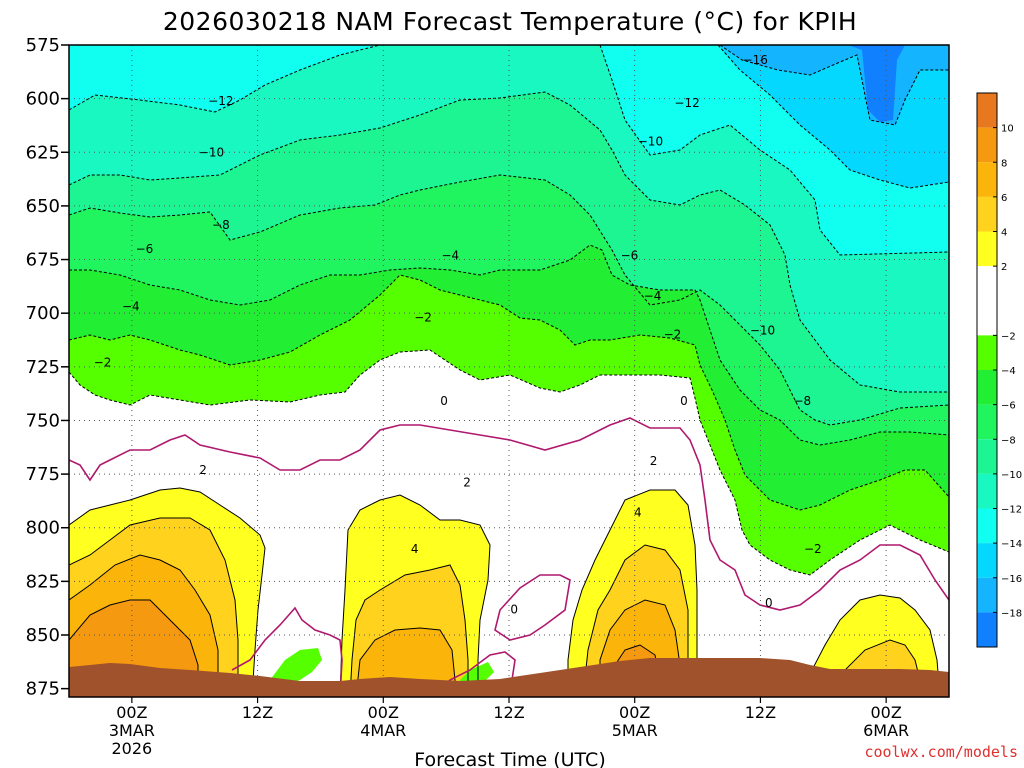 This screenshot has width=1024, height=768. What do you see at coordinates (1011, 544) in the screenshot?
I see `colorbar-label: −14` at bounding box center [1011, 544].